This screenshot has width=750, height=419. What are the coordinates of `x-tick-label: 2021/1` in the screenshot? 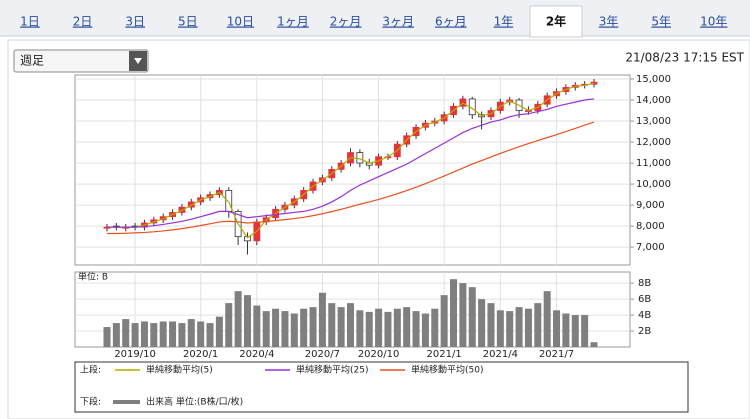 It's located at (444, 354).